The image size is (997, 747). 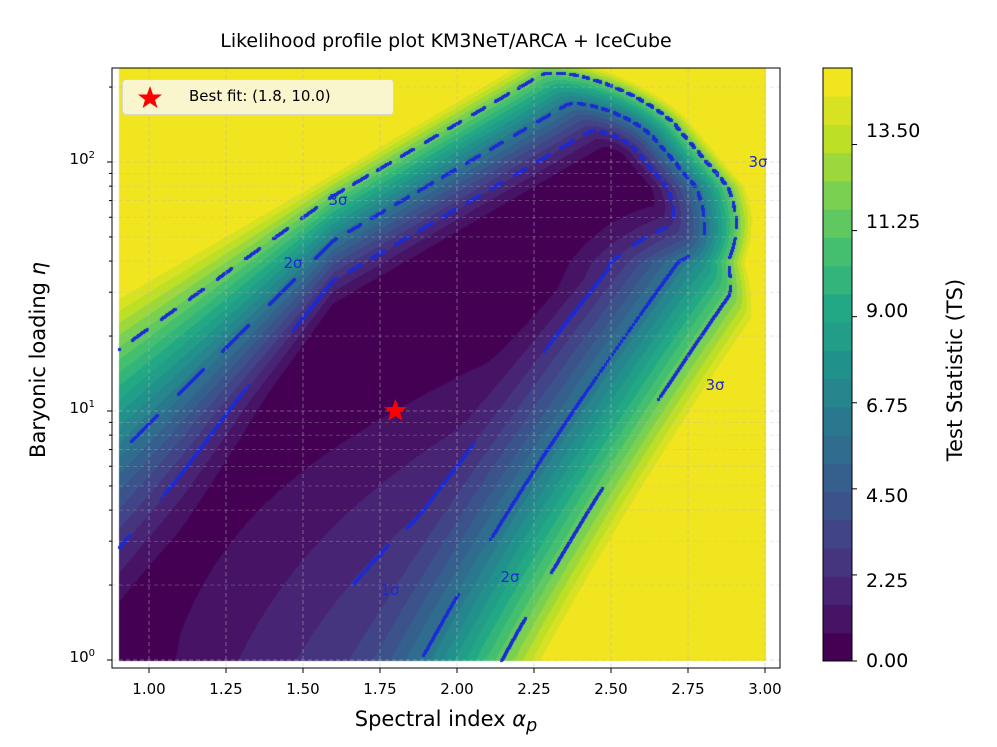 I want to click on x-tick-label: 1.75, so click(x=380, y=689).